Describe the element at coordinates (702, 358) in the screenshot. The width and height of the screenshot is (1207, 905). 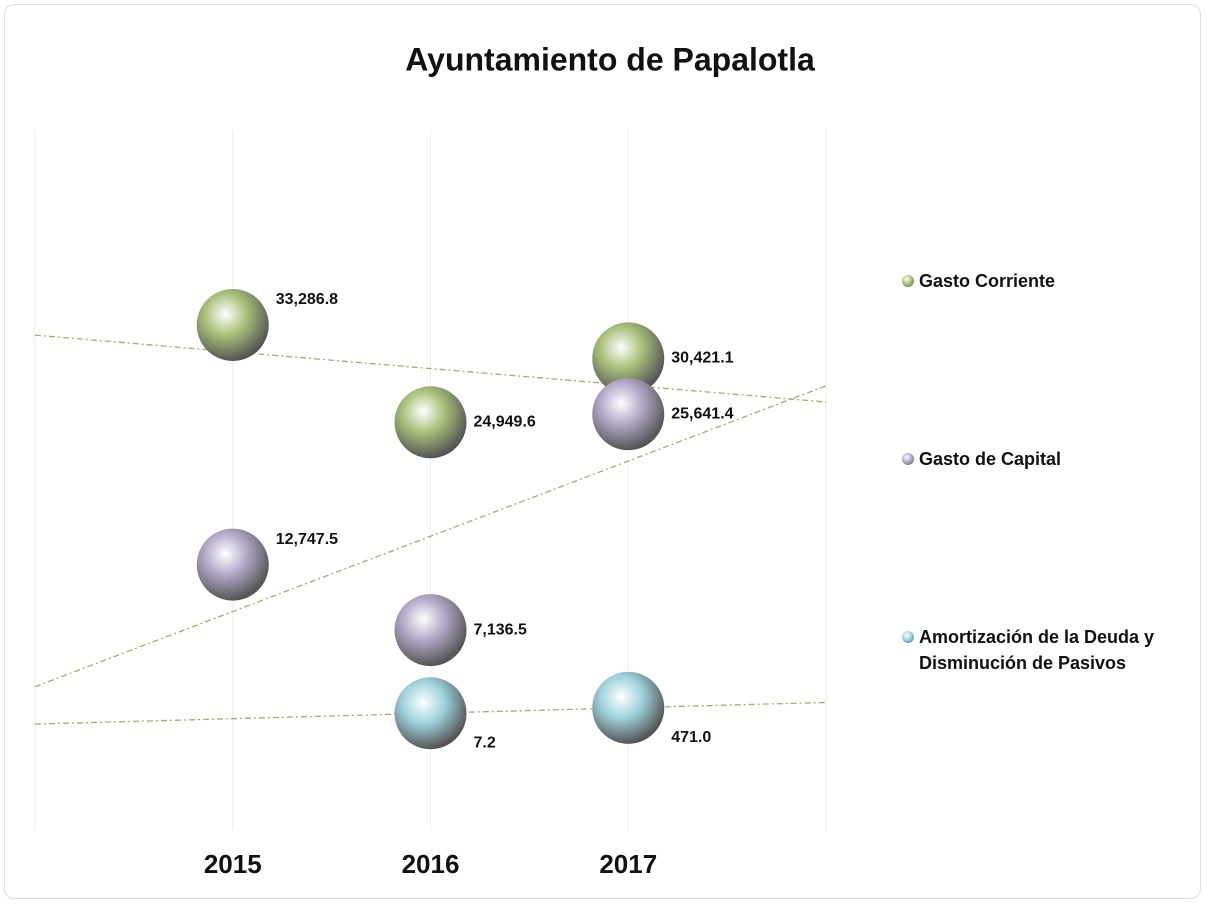
I see `data-label: 30,421.1` at that location.